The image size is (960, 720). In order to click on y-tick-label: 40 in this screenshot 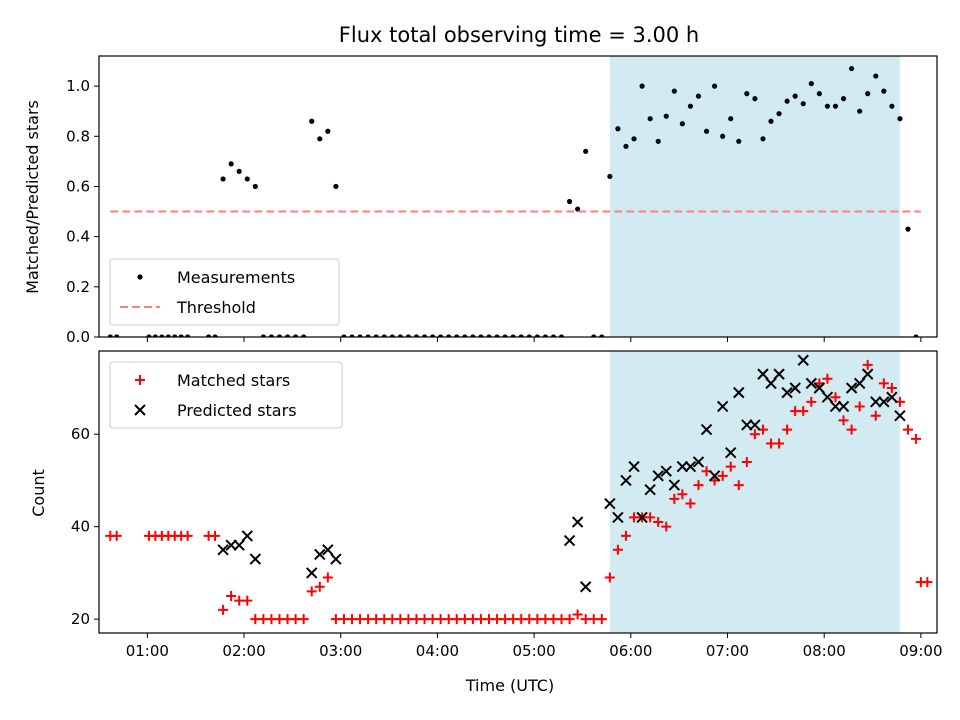, I will do `click(80, 527)`.